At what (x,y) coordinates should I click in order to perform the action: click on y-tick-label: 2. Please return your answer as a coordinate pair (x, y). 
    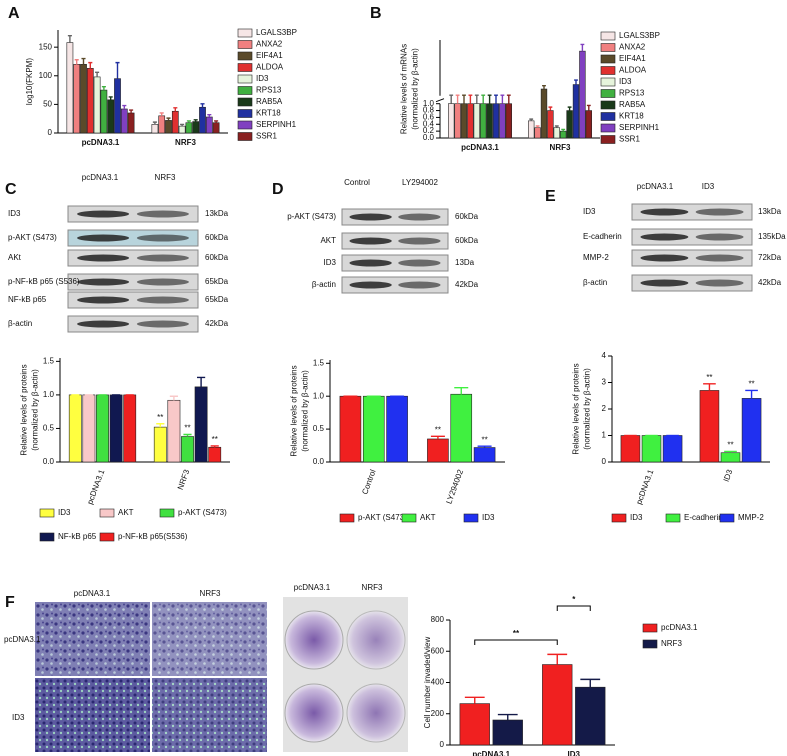
    Looking at the image, I should click on (604, 408).